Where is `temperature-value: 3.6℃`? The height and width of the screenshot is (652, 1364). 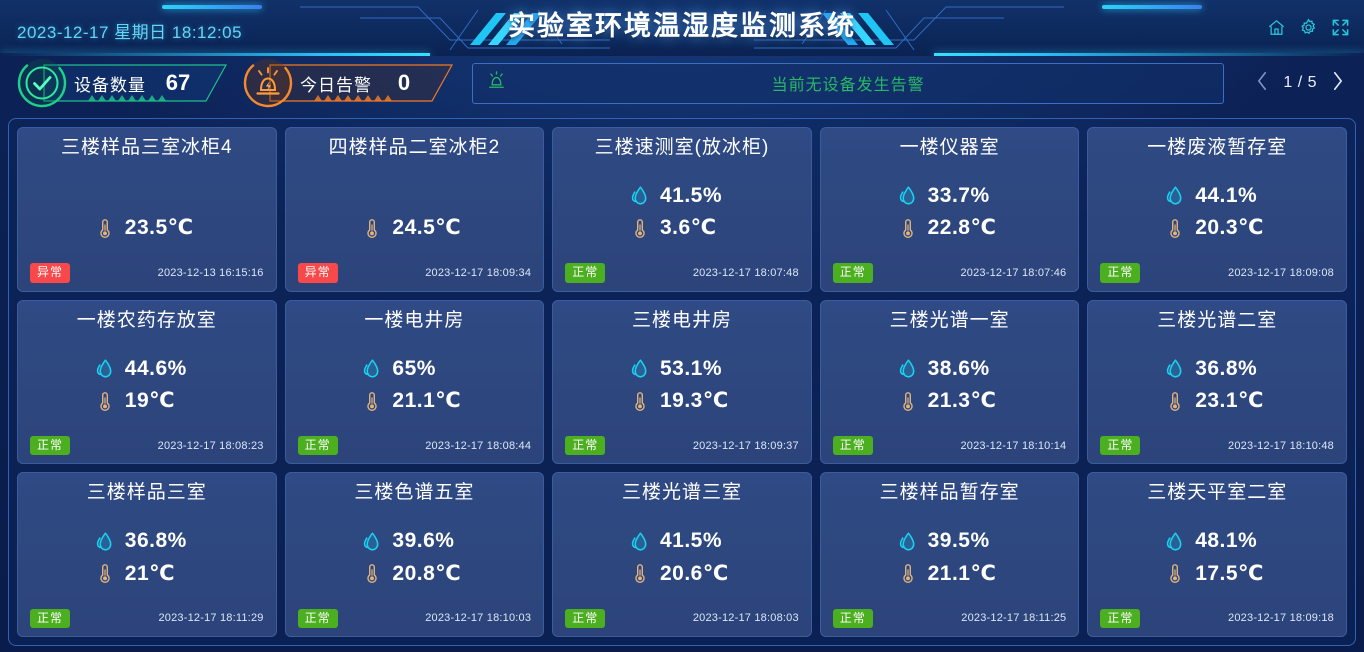
temperature-value: 3.6℃ is located at coordinates (688, 228).